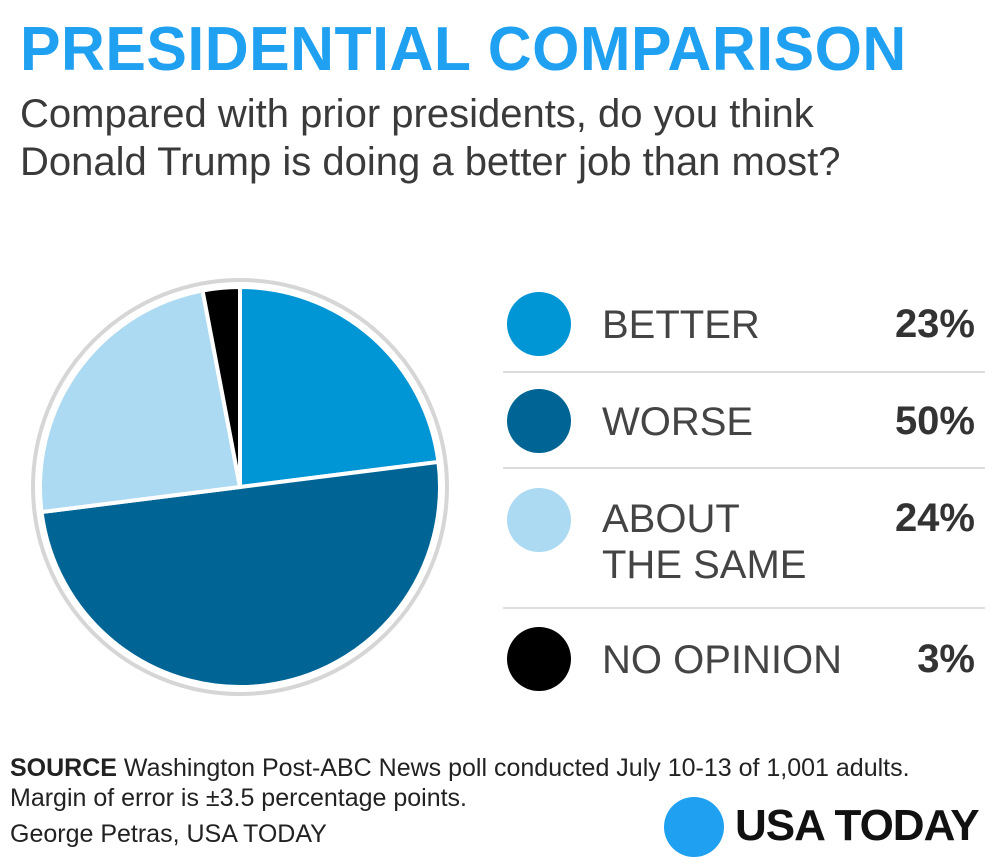 The width and height of the screenshot is (1000, 868). Describe the element at coordinates (339, 387) in the screenshot. I see `pie-slice-better` at that location.